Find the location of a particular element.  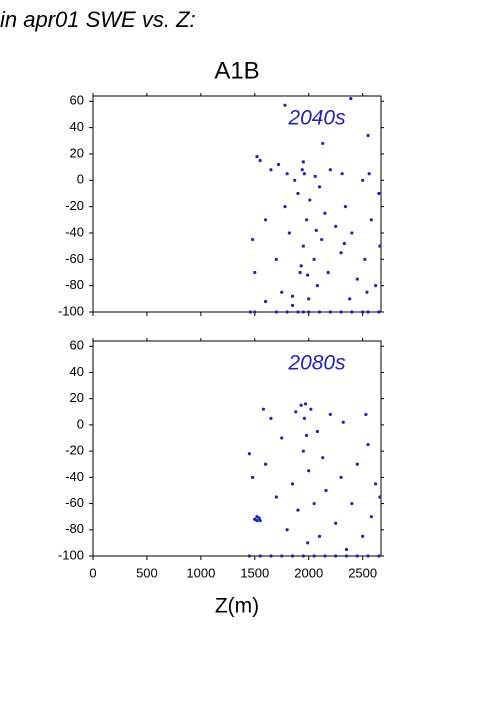

y-tick-label: -20 is located at coordinates (74, 205).